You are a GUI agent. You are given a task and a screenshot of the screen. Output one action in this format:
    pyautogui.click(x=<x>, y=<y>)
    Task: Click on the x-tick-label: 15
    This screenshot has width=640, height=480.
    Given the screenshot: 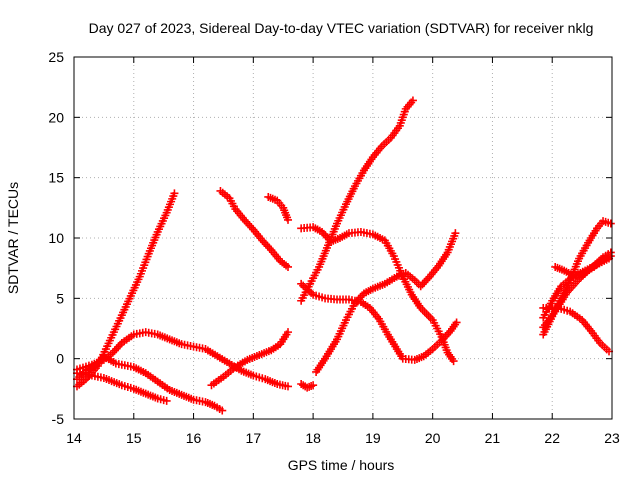 What is the action you would take?
    pyautogui.click(x=134, y=438)
    